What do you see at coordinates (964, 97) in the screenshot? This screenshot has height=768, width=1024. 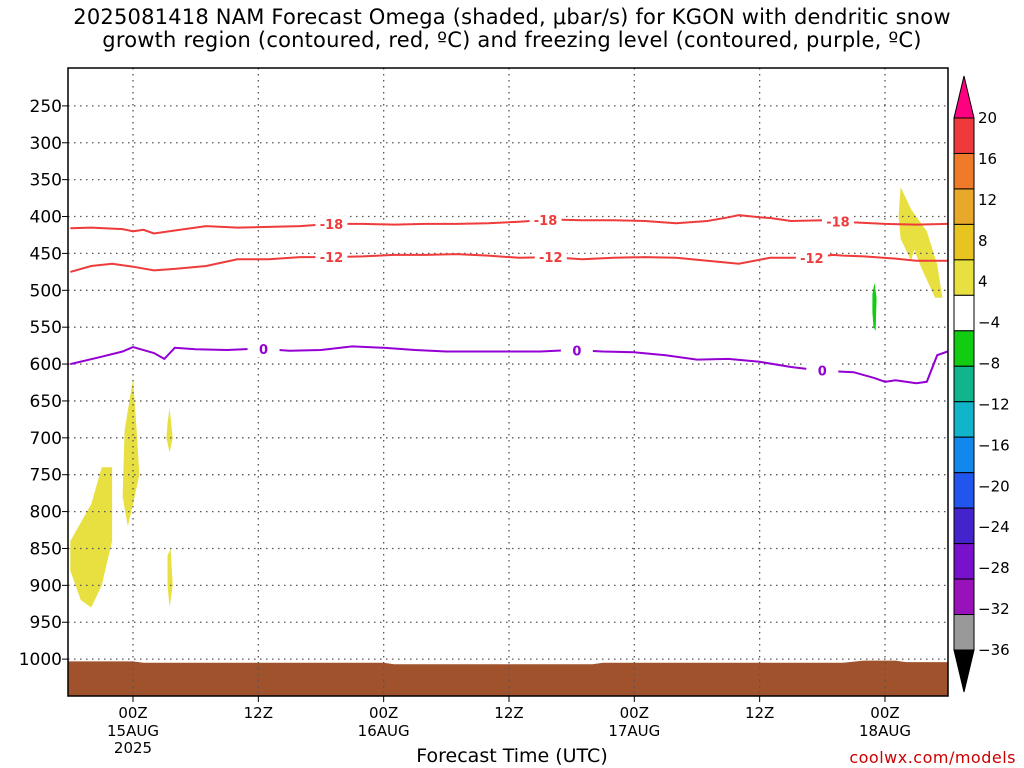 I see `colorbar-top-arrow` at bounding box center [964, 97].